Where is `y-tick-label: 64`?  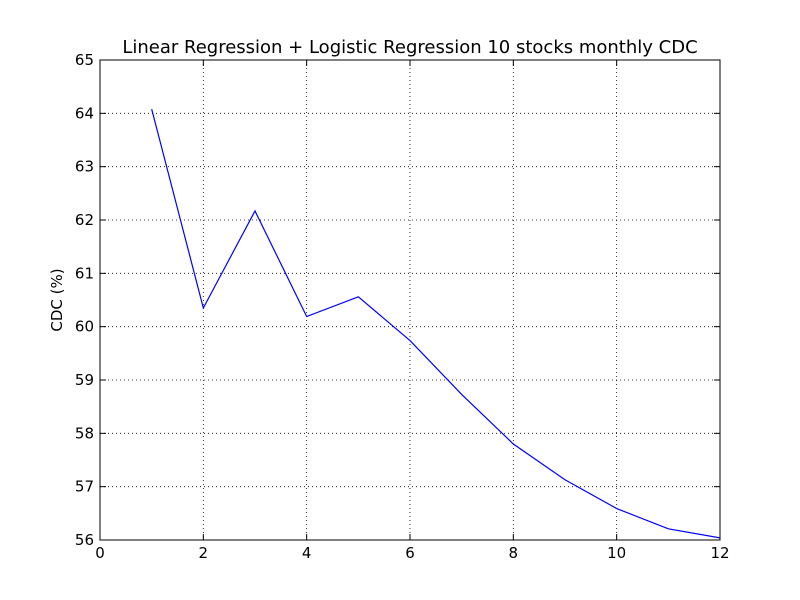
y-tick-label: 64 is located at coordinates (84, 113).